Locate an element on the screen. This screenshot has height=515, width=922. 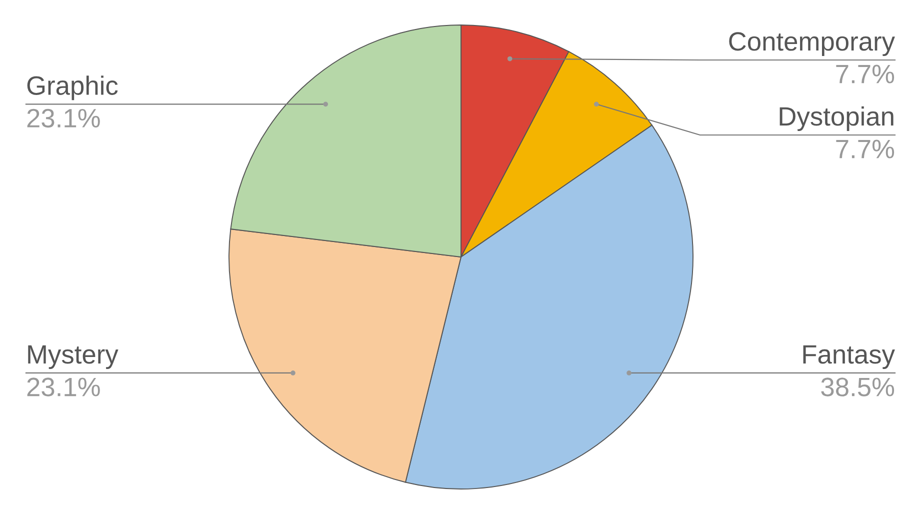
data-label: 38.5% is located at coordinates (857, 387).